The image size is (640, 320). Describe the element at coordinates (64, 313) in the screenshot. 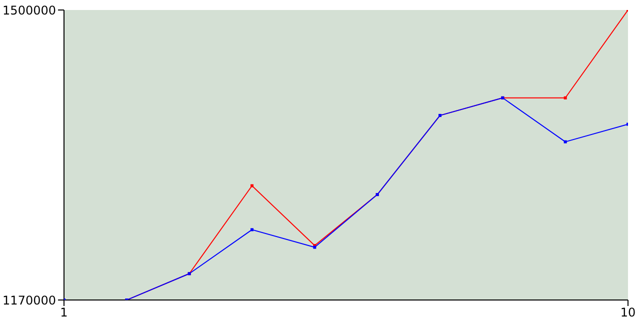

I see `x-tick-label: 1` at that location.